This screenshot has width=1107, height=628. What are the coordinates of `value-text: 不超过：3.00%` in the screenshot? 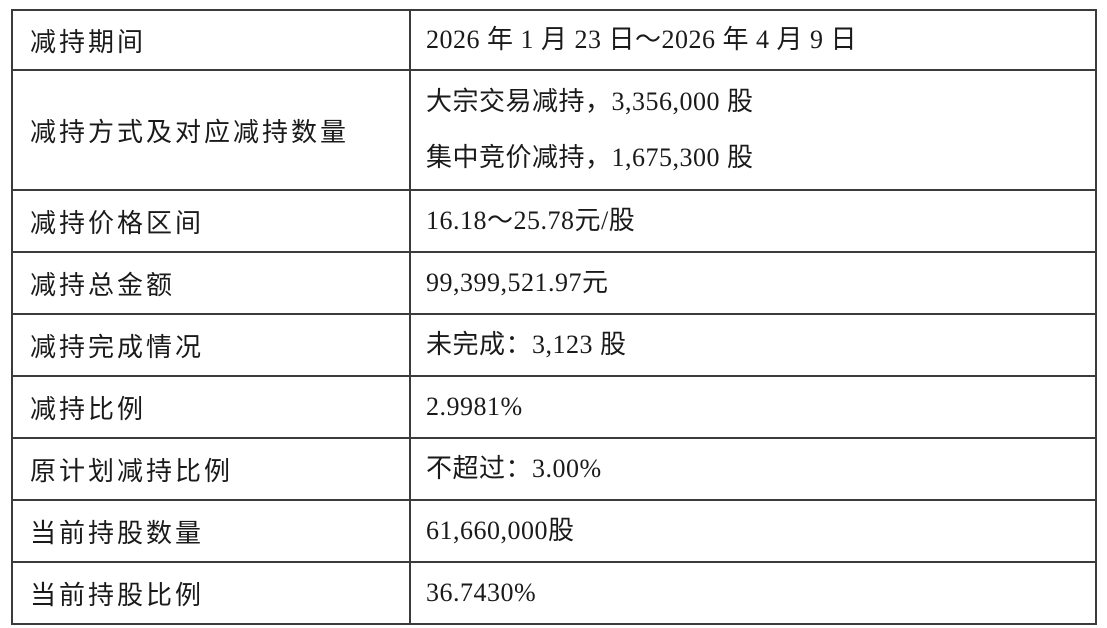 It's located at (514, 468).